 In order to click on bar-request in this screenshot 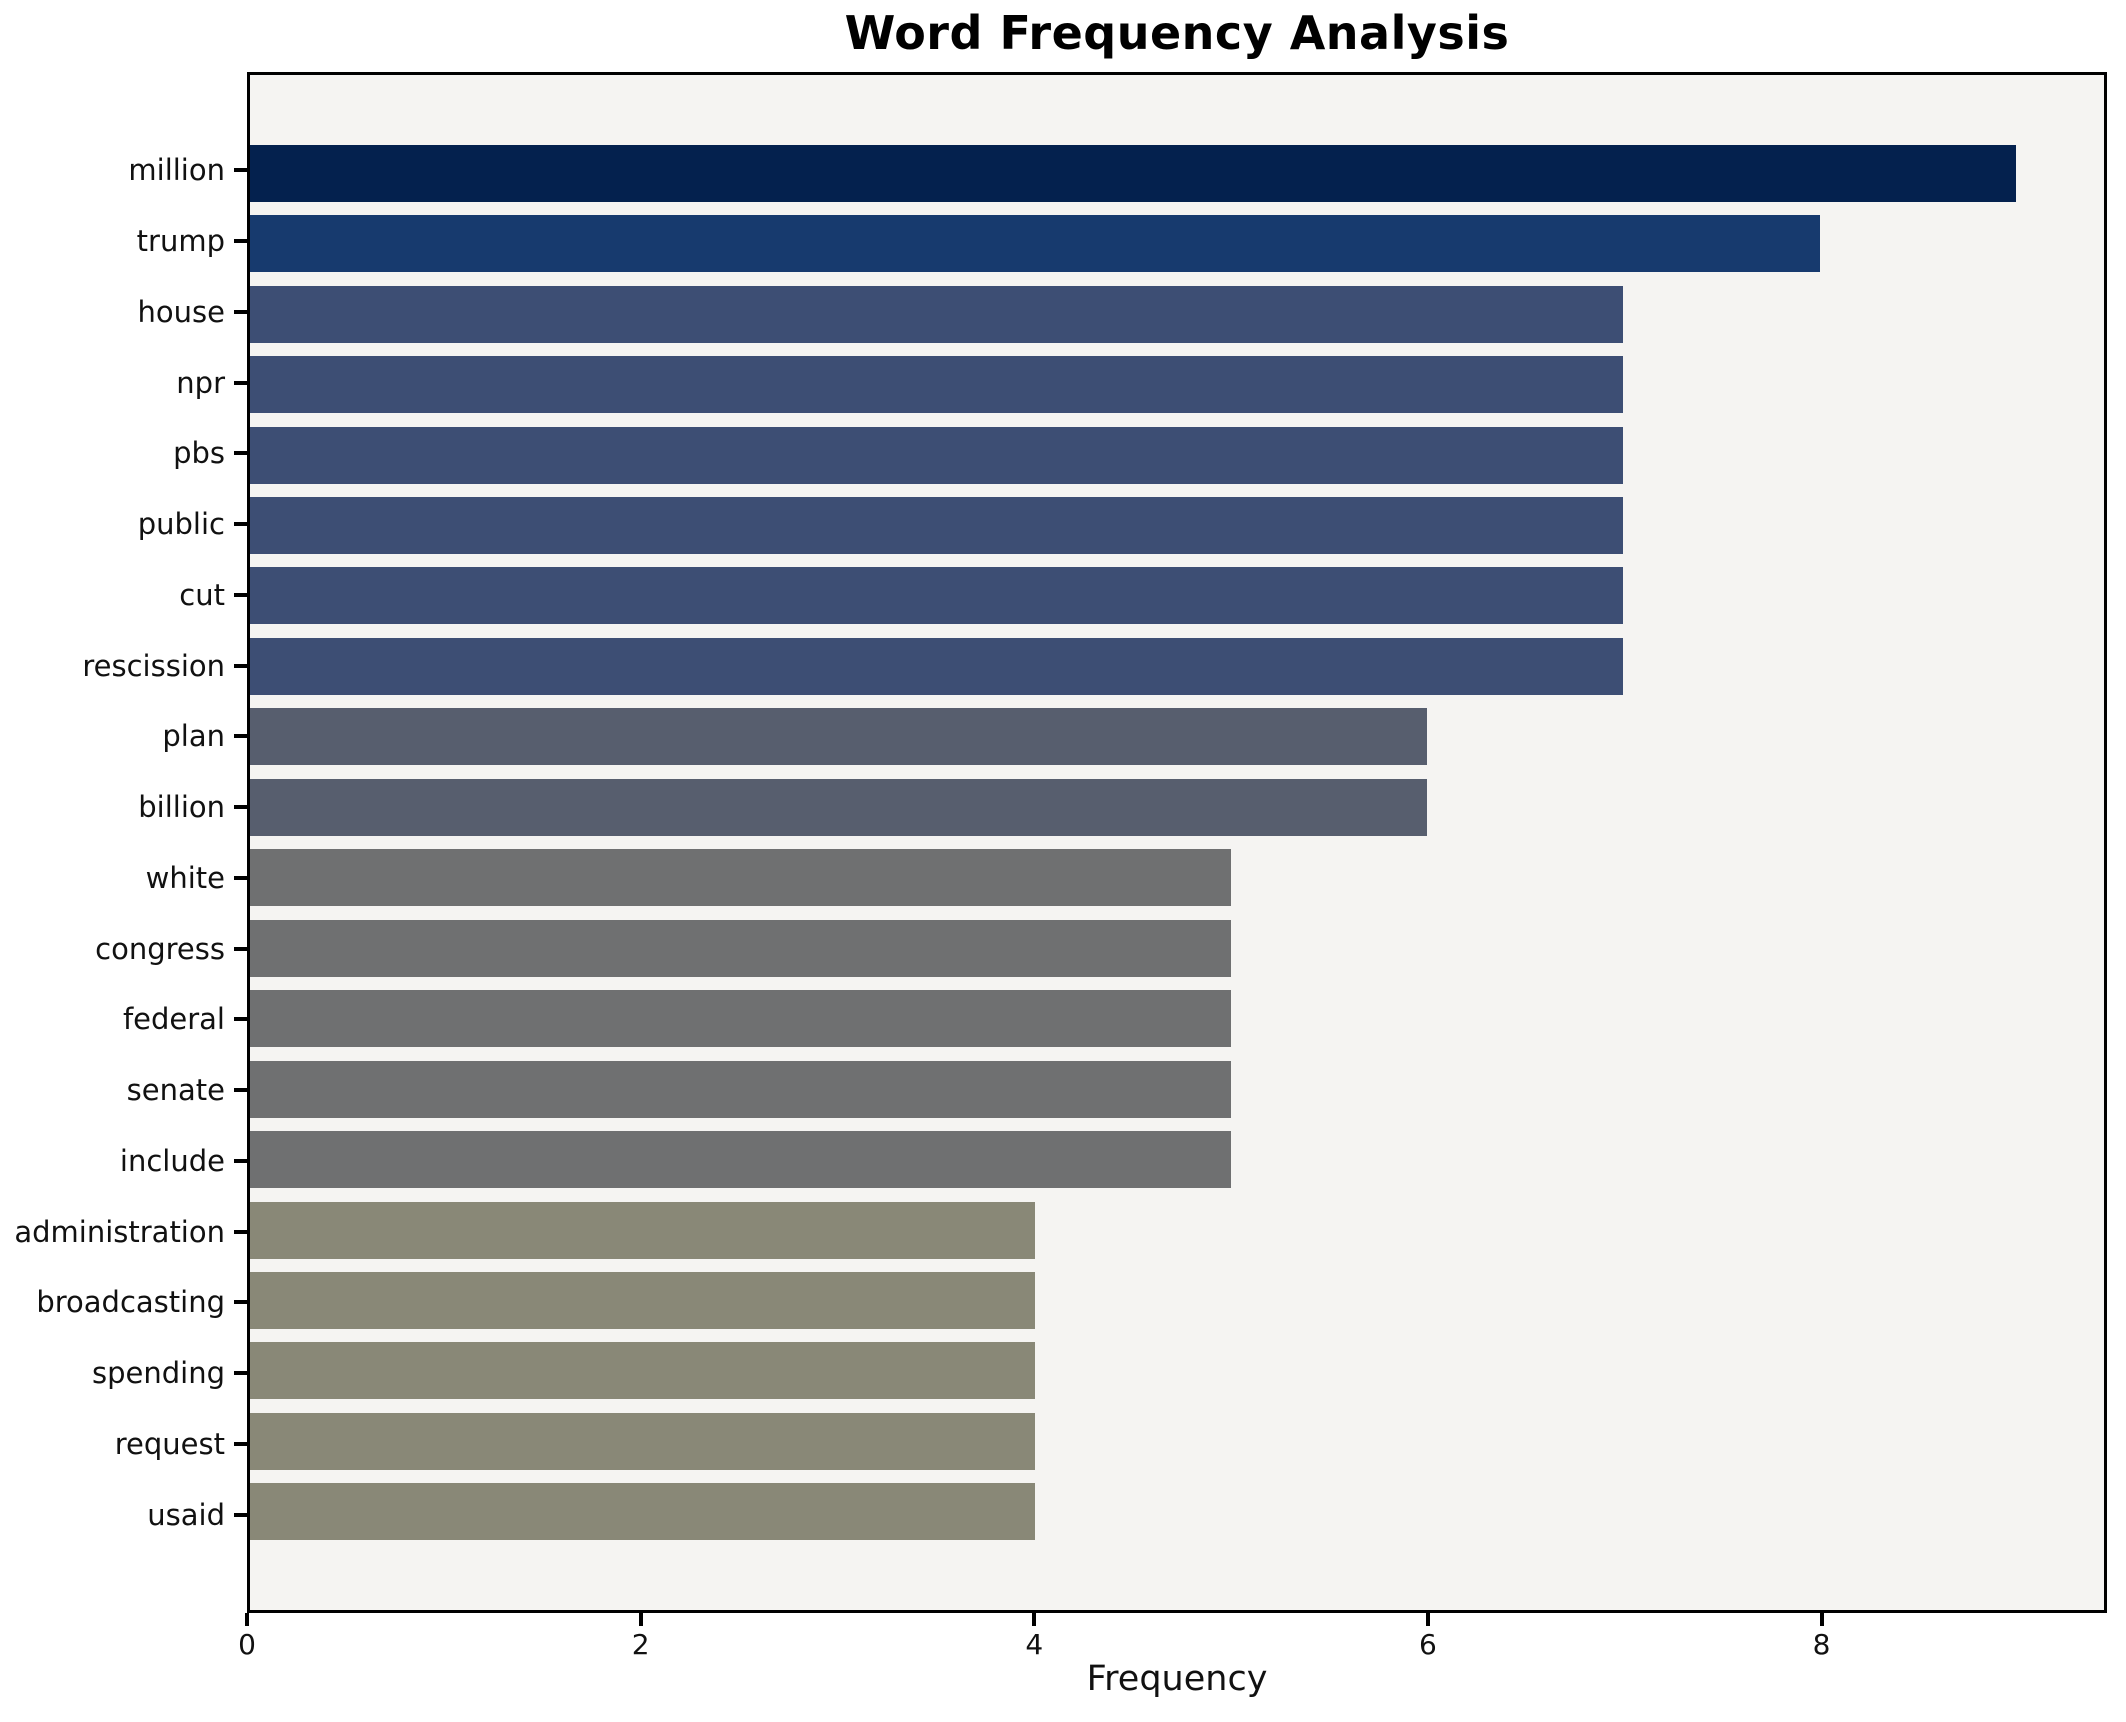, I will do `click(642, 1441)`.